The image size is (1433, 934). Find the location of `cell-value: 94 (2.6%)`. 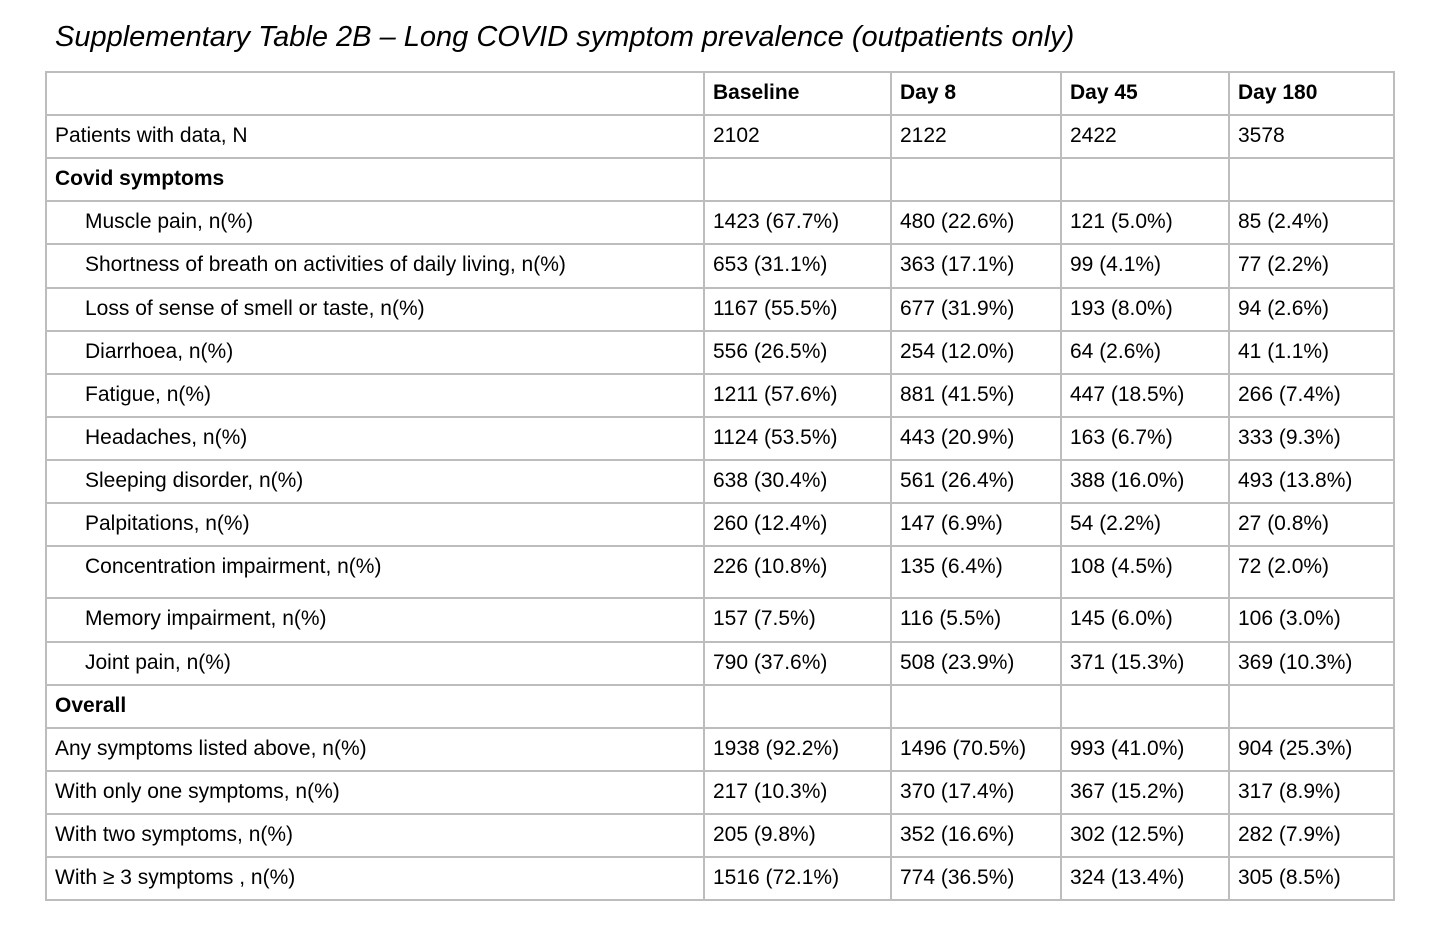

cell-value: 94 (2.6%) is located at coordinates (1311, 309).